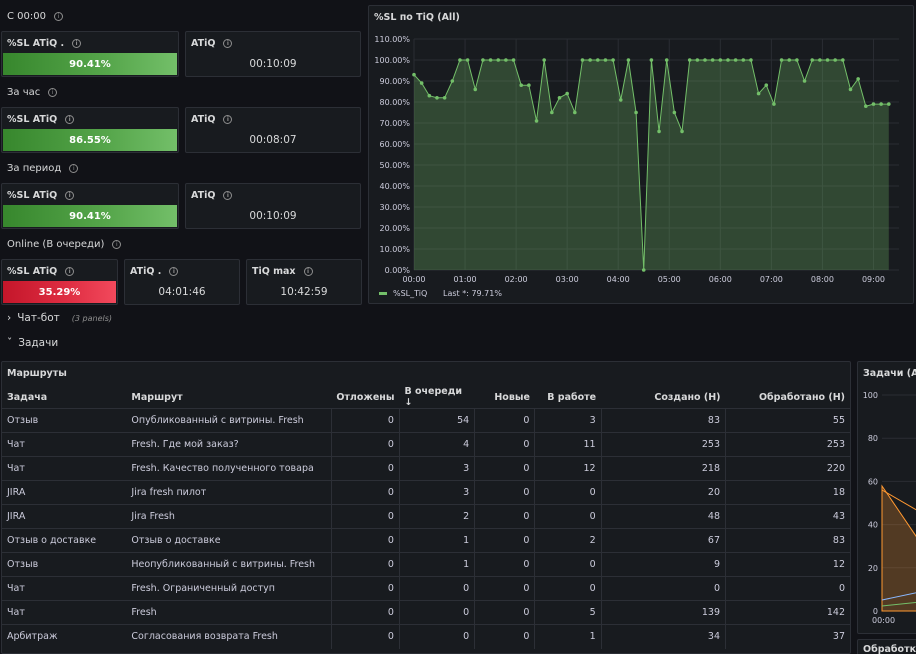 The image size is (916, 654). I want to click on col-header: Маршрут, so click(157, 397).